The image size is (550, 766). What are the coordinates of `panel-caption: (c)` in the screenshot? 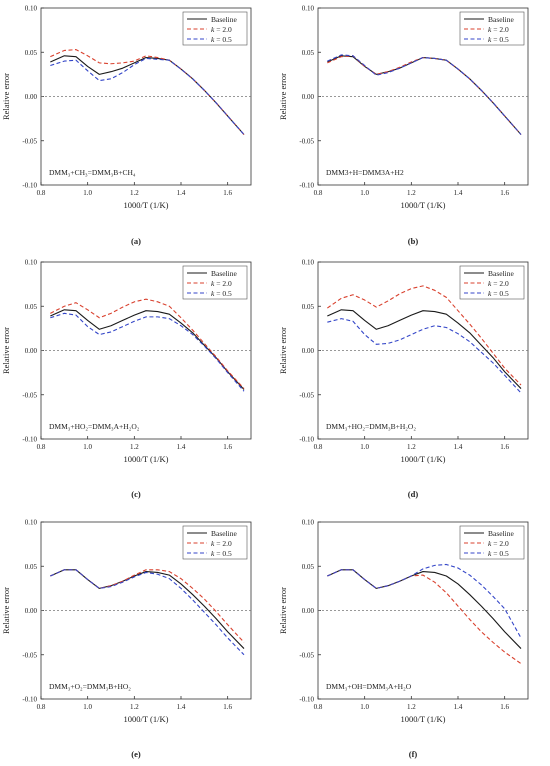 It's located at (136, 494).